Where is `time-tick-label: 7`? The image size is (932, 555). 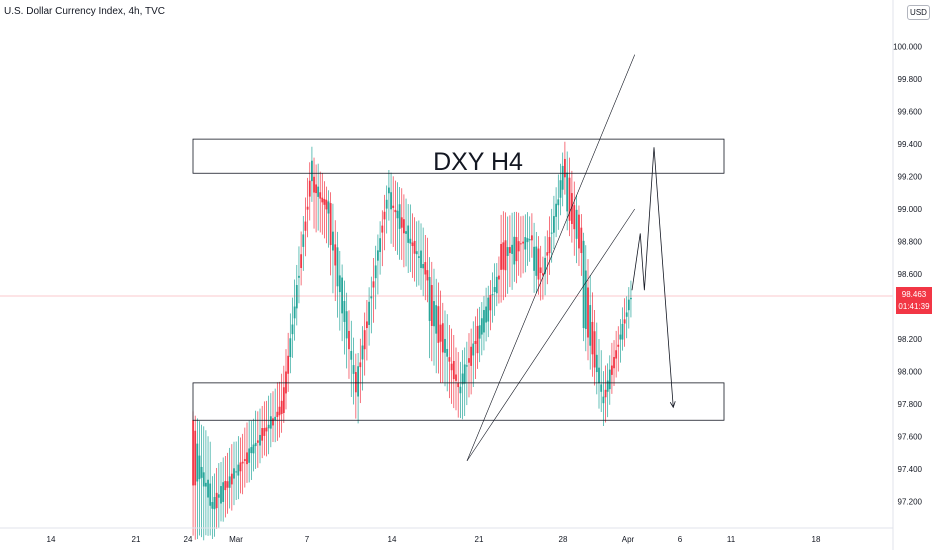
time-tick-label: 7 is located at coordinates (307, 539).